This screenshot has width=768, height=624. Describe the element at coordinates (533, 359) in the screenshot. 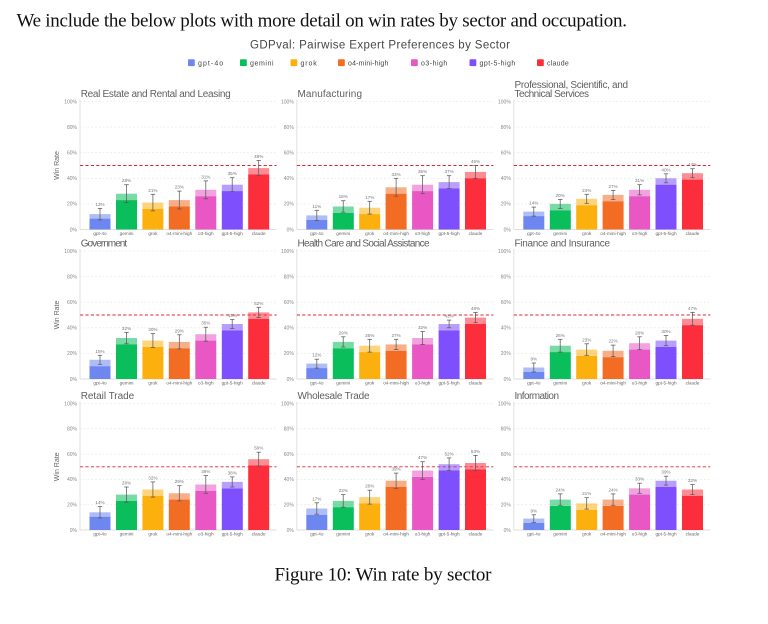

I see `svg-text: 9%` at that location.